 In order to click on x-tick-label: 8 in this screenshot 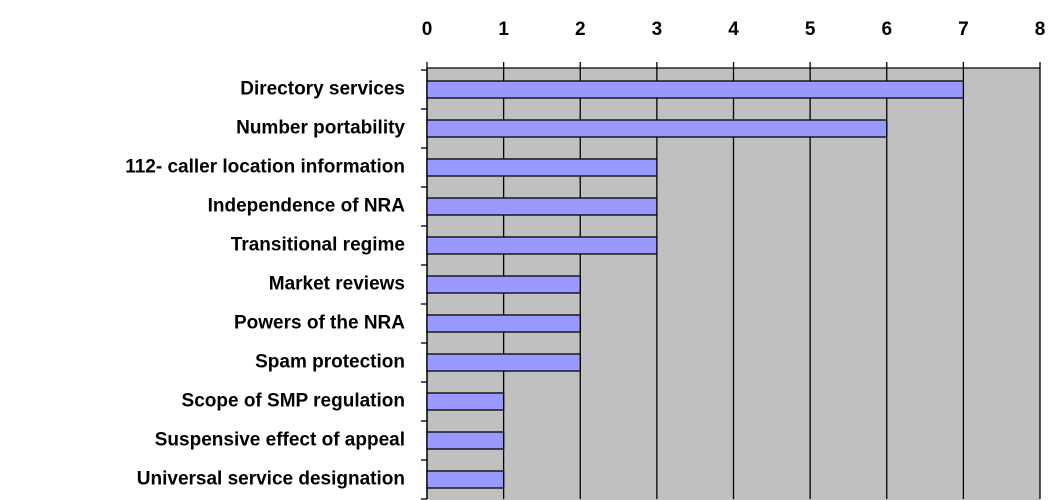, I will do `click(1040, 29)`.